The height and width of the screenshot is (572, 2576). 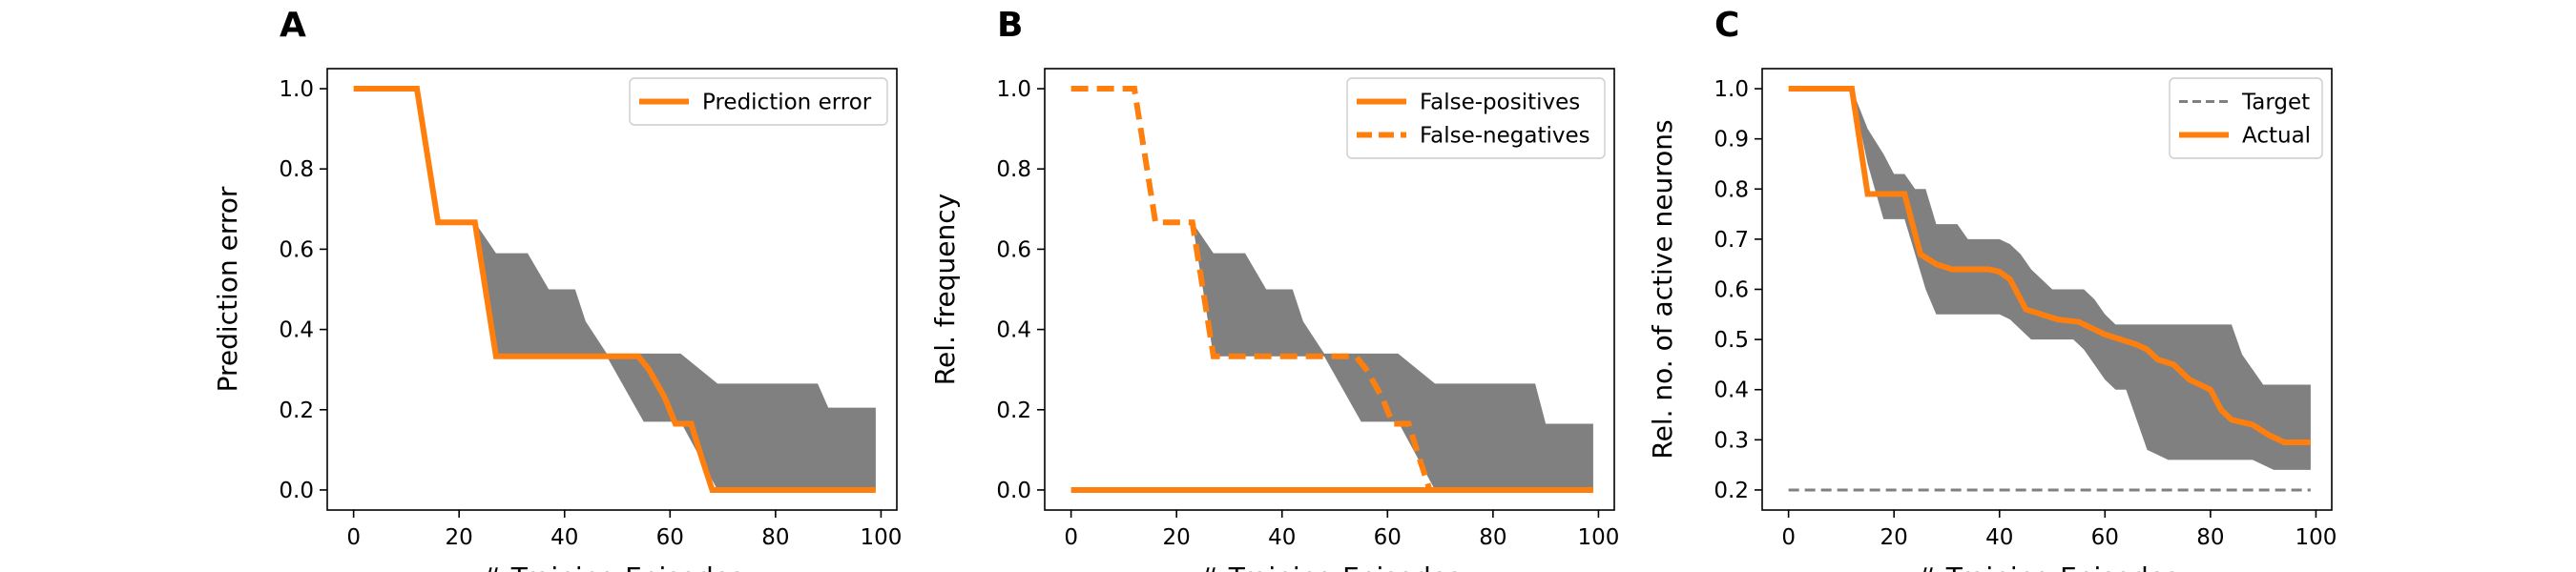 What do you see at coordinates (1662, 289) in the screenshot?
I see `y-axis-label: Rel. no. of active neurons` at bounding box center [1662, 289].